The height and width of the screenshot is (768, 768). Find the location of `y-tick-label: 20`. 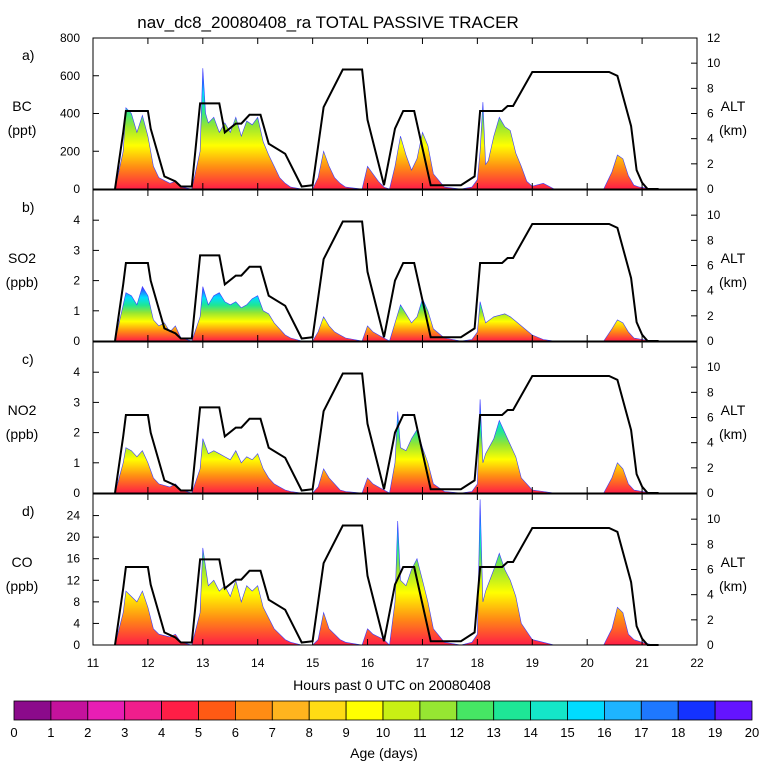

y-tick-label: 20 is located at coordinates (74, 537).